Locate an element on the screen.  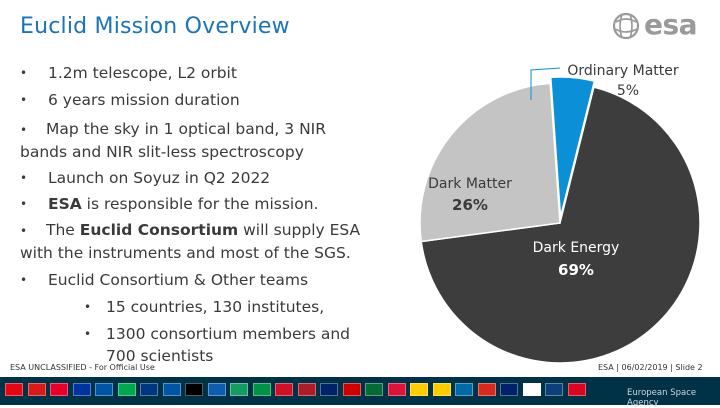
esa-globe-icon is located at coordinates (626, 26).